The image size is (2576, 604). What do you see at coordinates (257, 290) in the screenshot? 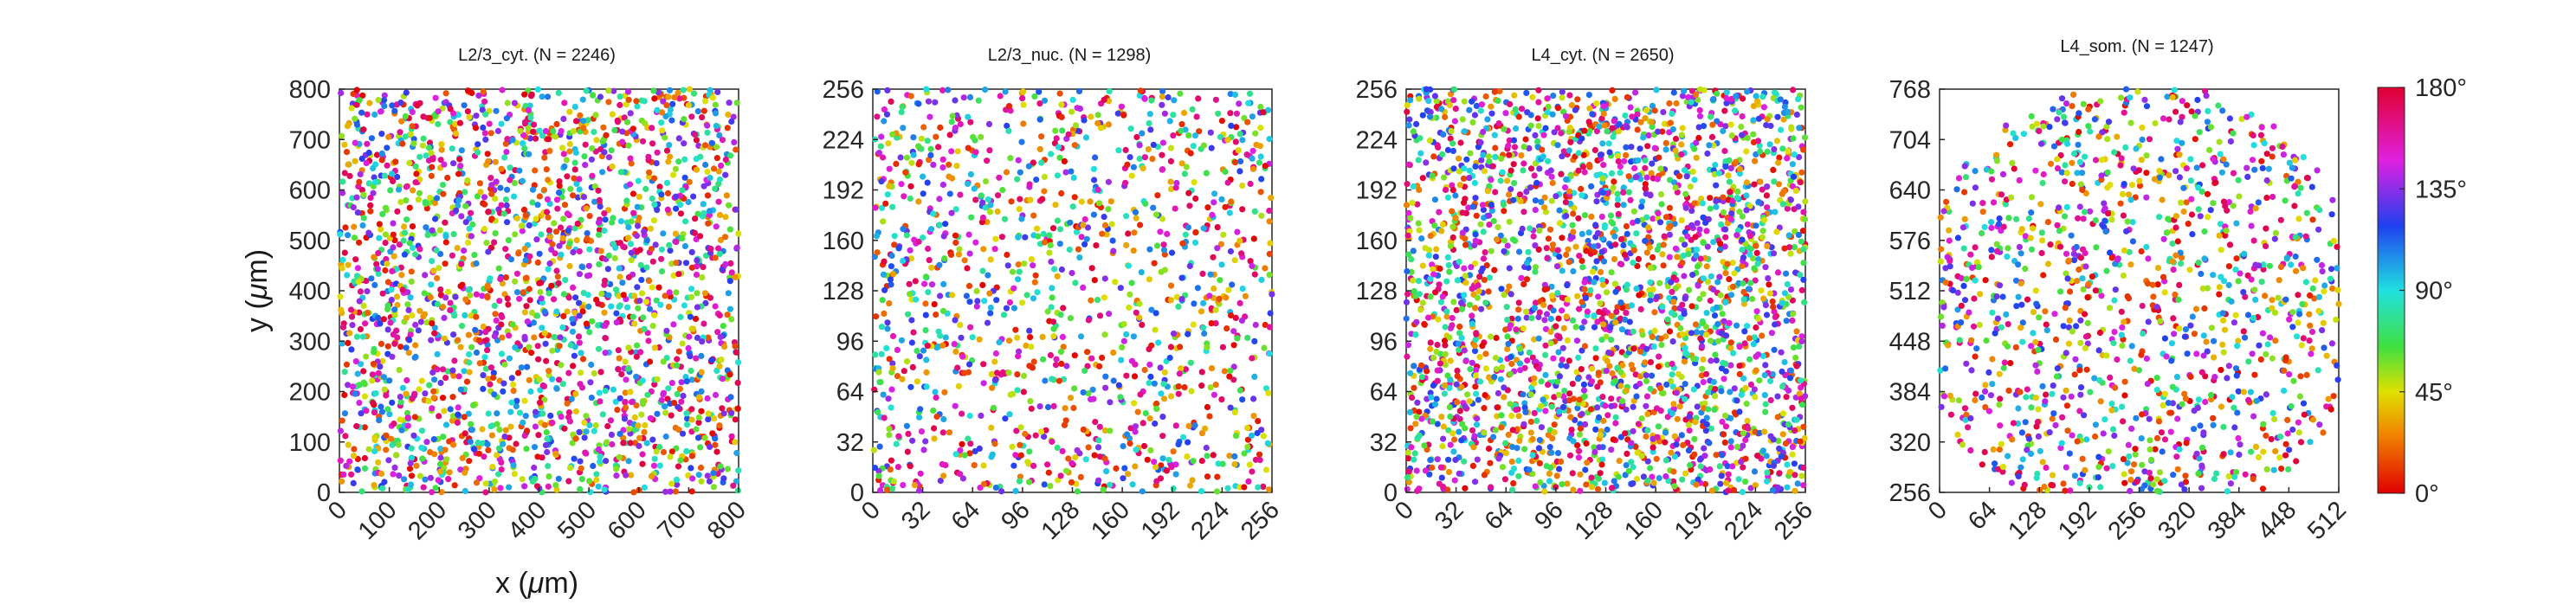
I see `y-axis-label: y (μm)` at bounding box center [257, 290].